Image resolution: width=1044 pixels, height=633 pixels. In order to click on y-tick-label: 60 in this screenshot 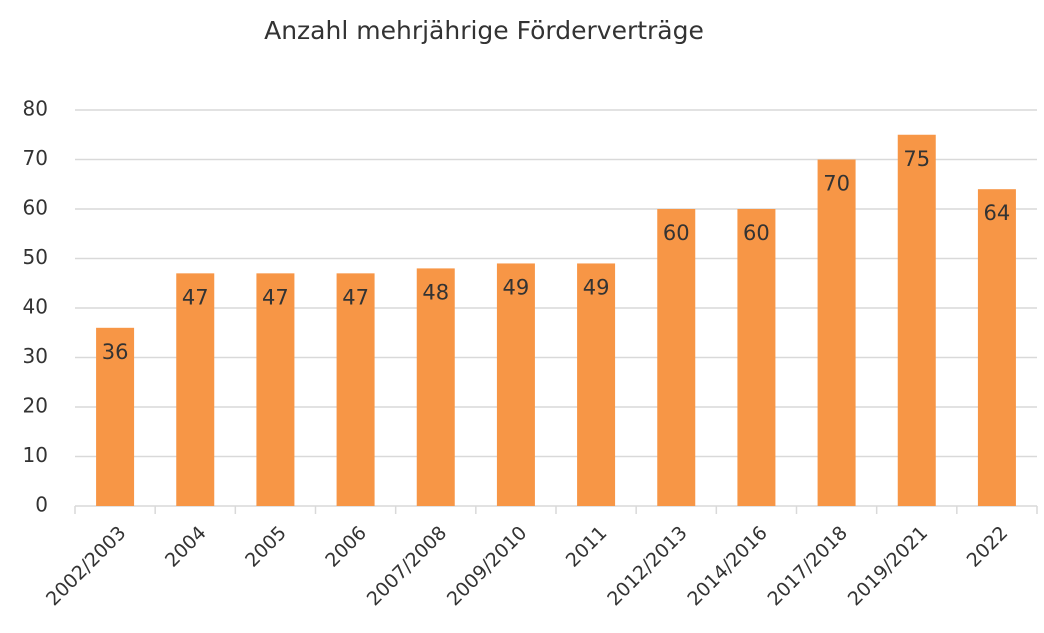, I will do `click(35, 208)`.